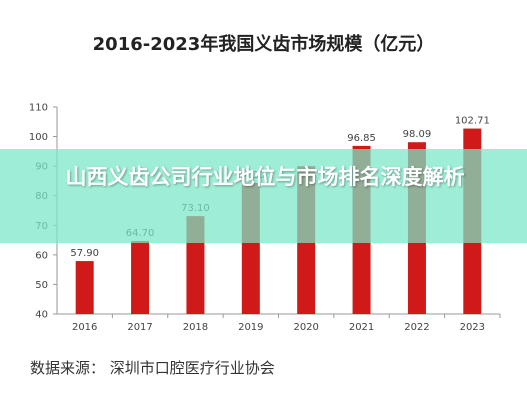 The image size is (527, 400). I want to click on x-tick-label: 2018, so click(195, 327).